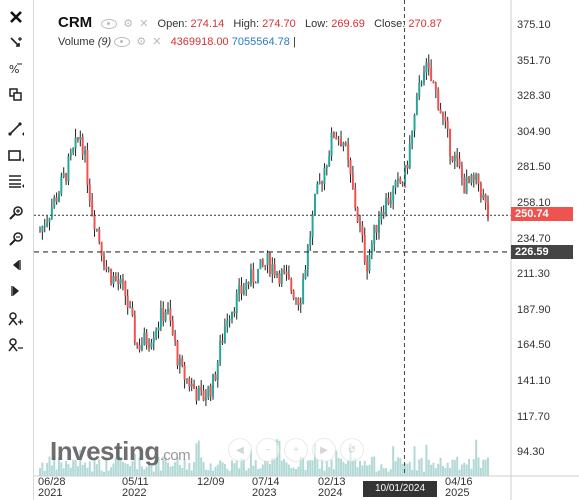 This screenshot has height=500, width=579. What do you see at coordinates (211, 482) in the screenshot?
I see `time-tick-label: 12/09` at bounding box center [211, 482].